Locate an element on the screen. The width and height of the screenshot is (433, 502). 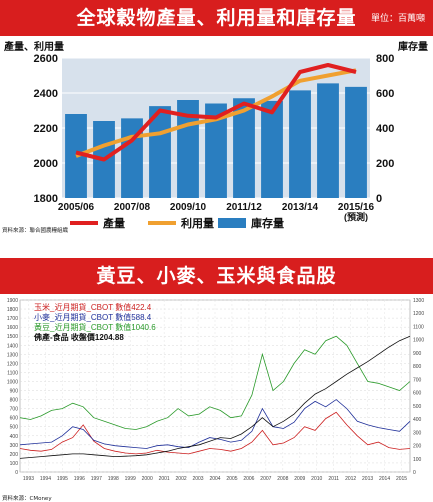
x-tick-label: 2002 is located at coordinates (181, 479).